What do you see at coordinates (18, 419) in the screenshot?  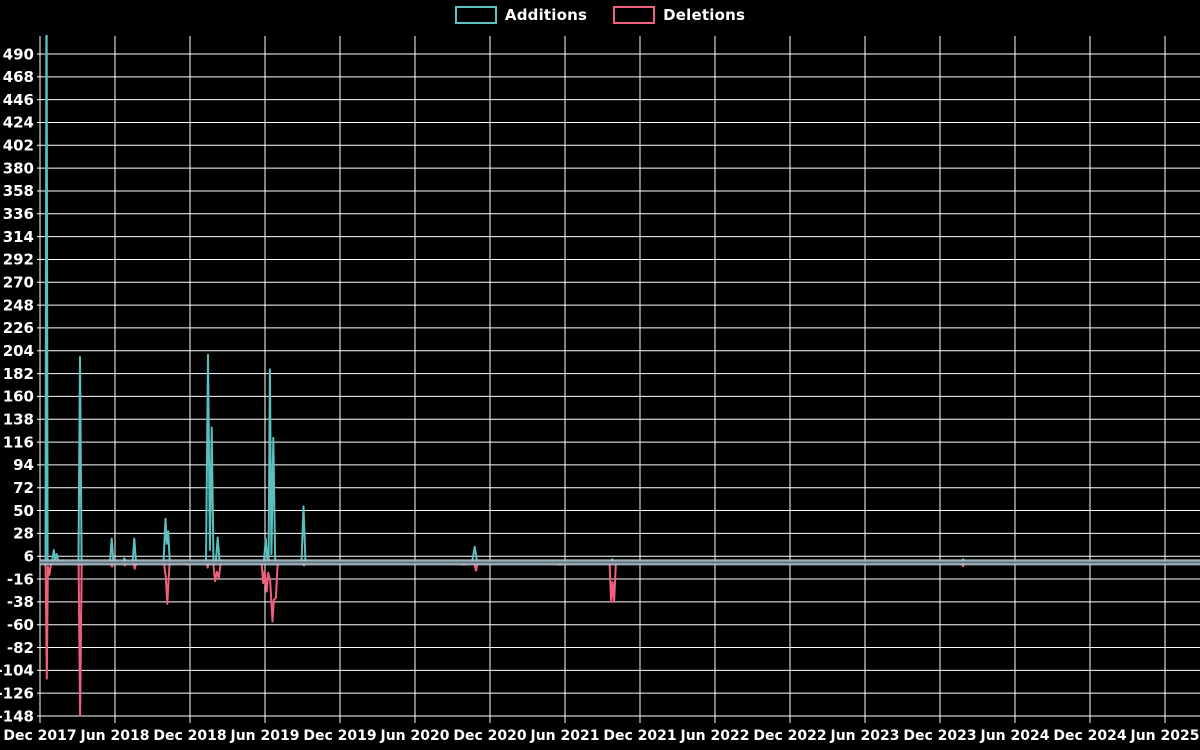 I see `y-tick-label: 138` at bounding box center [18, 419].